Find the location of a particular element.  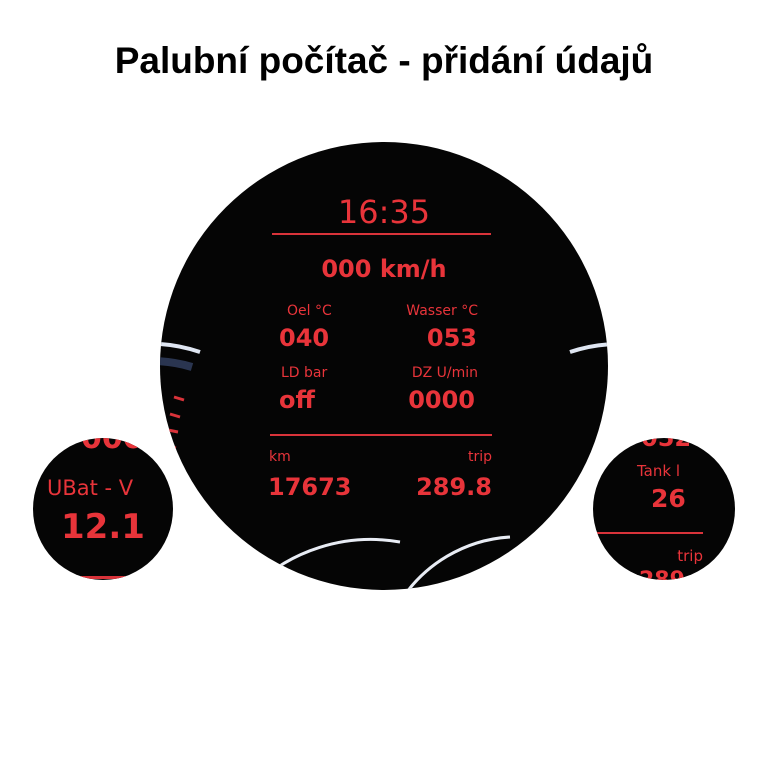

battery-voltage-zoom: 000 UBat - V 12.1 is located at coordinates (103, 509).